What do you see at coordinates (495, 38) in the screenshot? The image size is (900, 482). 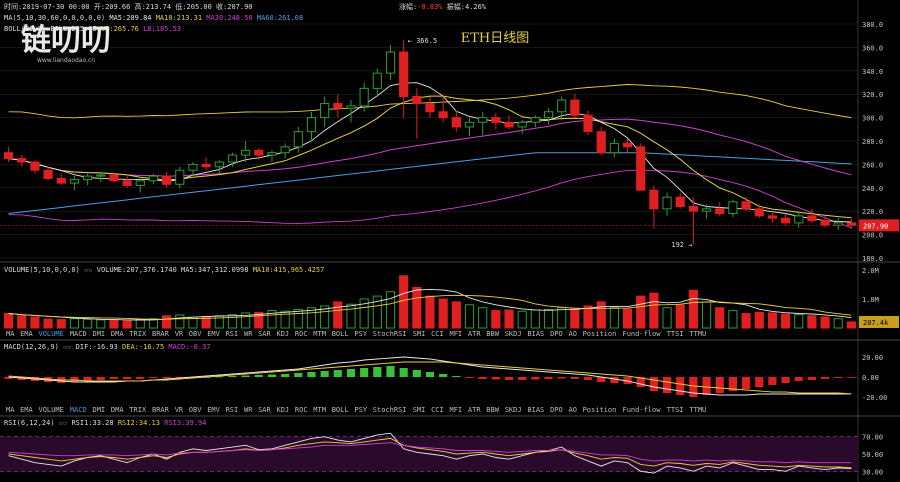 I see `chart-title: ETH日线图` at bounding box center [495, 38].